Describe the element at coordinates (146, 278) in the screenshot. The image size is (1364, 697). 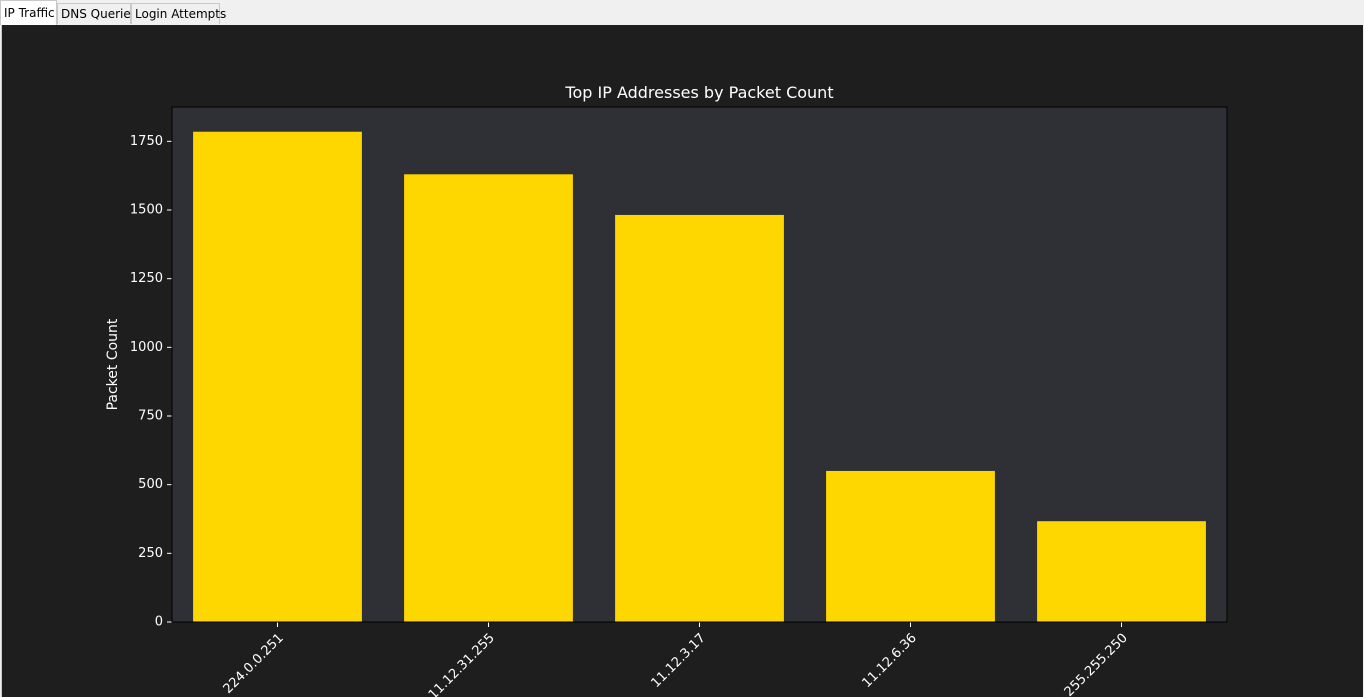
I see `y-tick-label: 1250` at that location.